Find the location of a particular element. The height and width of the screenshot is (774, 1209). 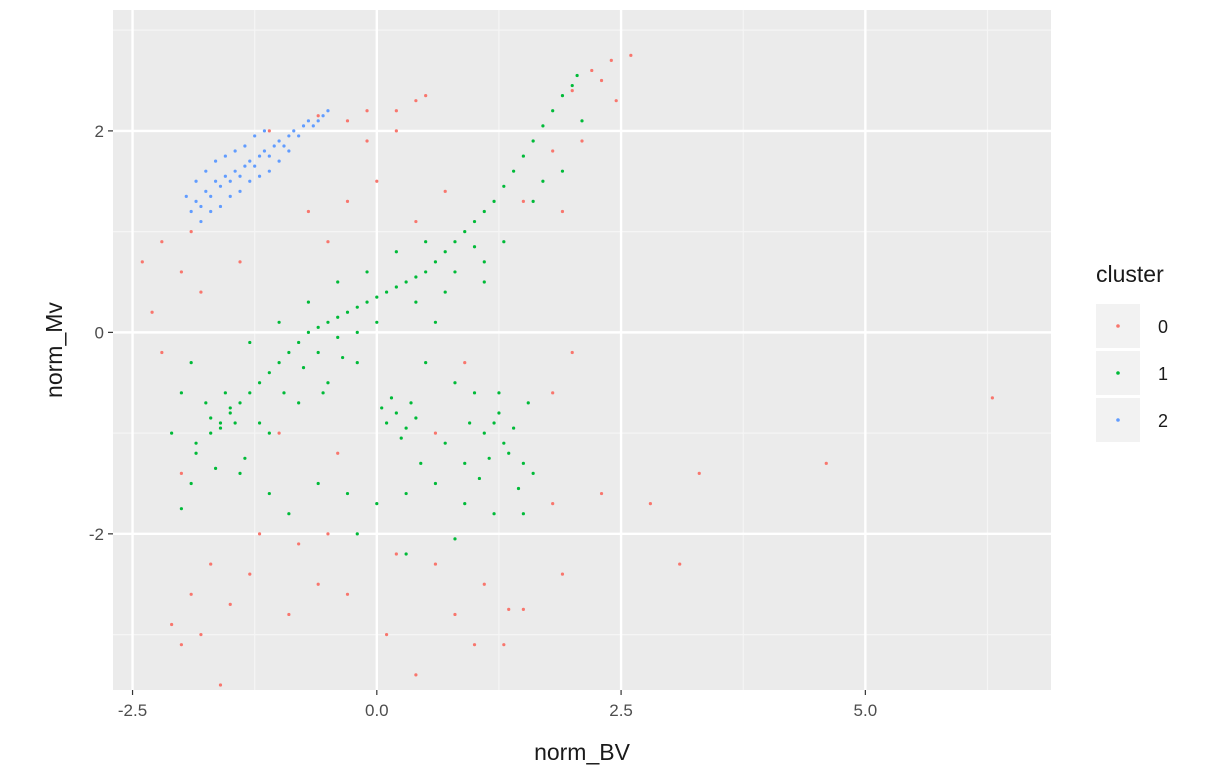

x-tick-label: 5.0 is located at coordinates (866, 710).